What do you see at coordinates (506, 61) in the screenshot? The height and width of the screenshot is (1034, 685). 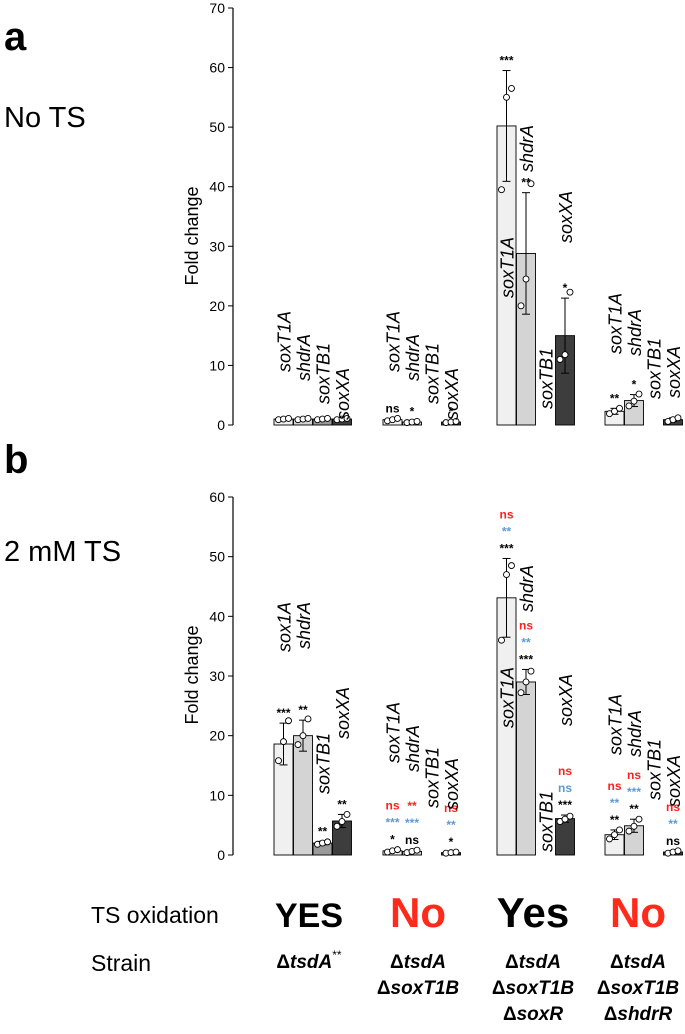 I see `significance-label-a: ***` at bounding box center [506, 61].